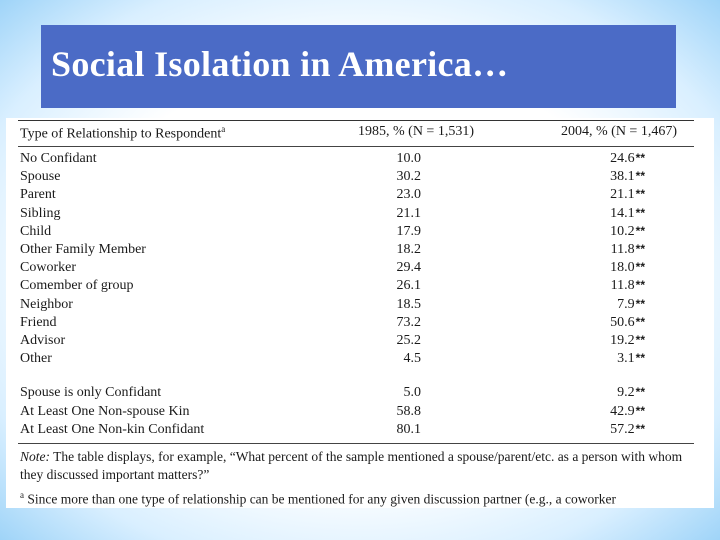 The width and height of the screenshot is (720, 540). What do you see at coordinates (38, 322) in the screenshot?
I see `row-label: Friend` at bounding box center [38, 322].